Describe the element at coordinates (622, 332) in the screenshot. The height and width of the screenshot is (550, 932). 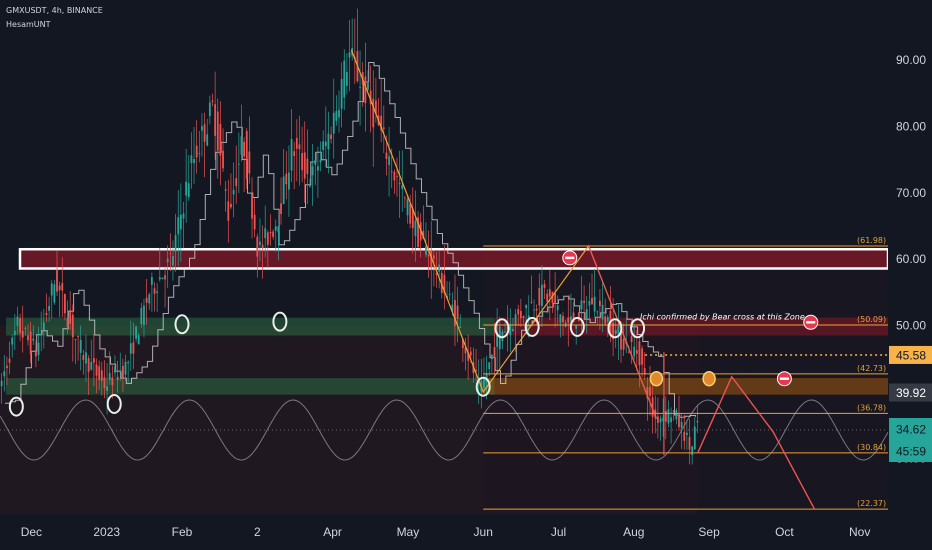
I see `swing-line-red` at that location.